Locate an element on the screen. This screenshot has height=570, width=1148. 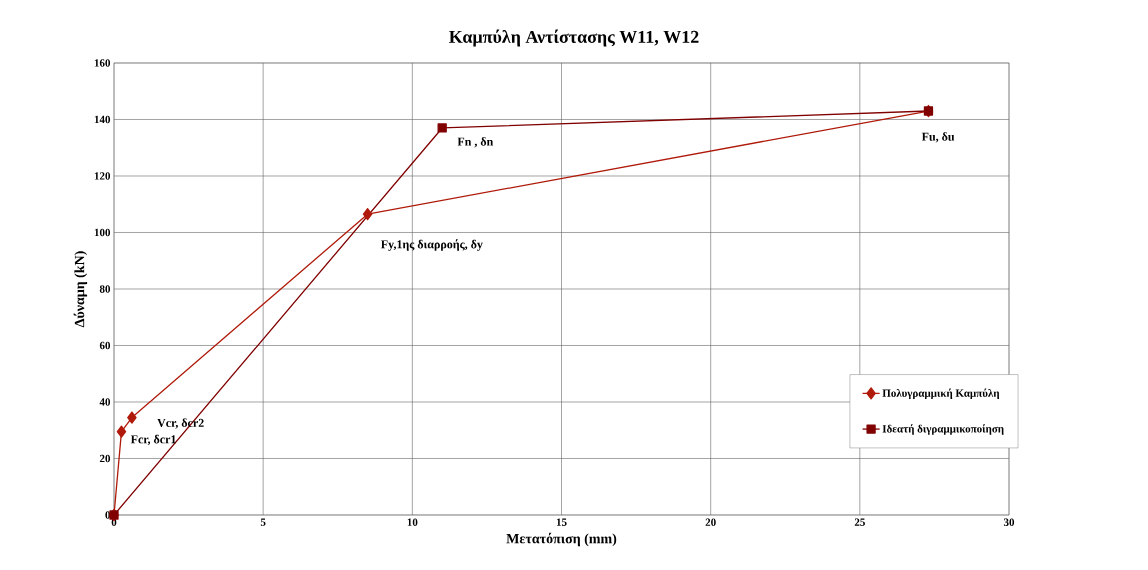
annotation: Fcr, δcr1 is located at coordinates (153, 440).